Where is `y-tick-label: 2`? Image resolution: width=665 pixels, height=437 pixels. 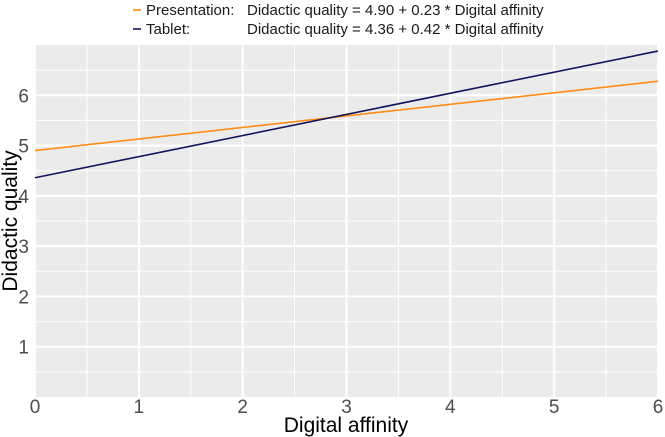 y-tick-label: 2 is located at coordinates (23, 297).